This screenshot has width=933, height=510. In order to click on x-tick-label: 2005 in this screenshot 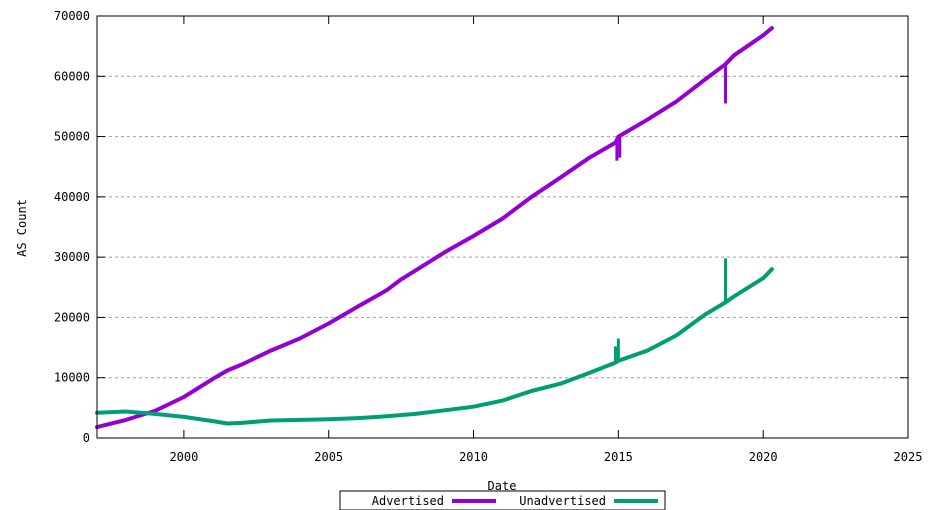, I will do `click(328, 457)`.